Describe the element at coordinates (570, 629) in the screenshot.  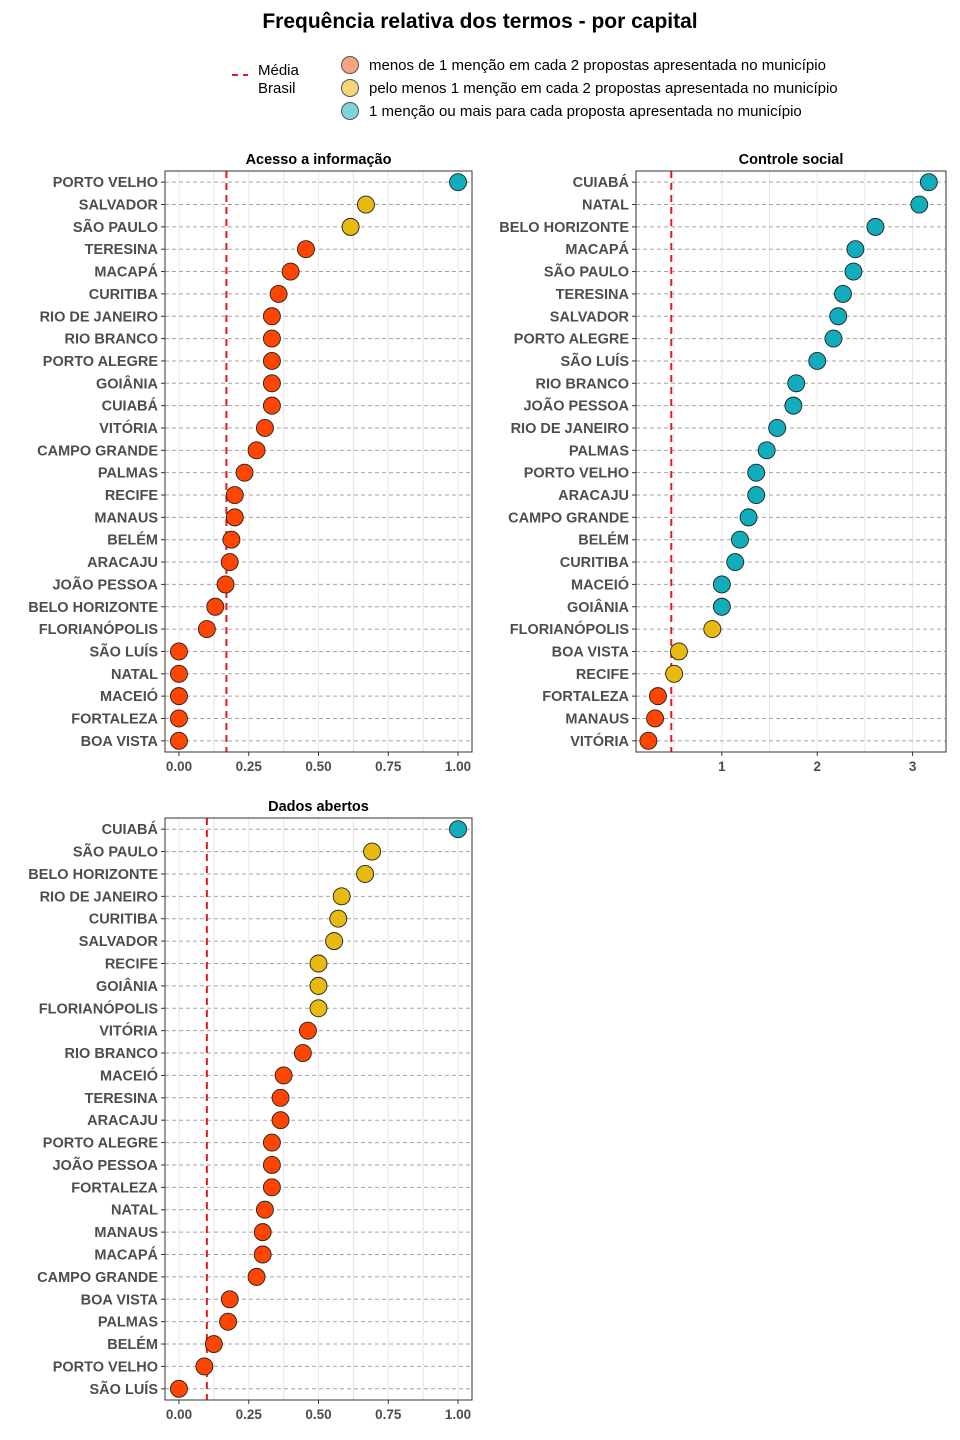
I see `y-tick-label: FLORIANÓPOLIS` at that location.